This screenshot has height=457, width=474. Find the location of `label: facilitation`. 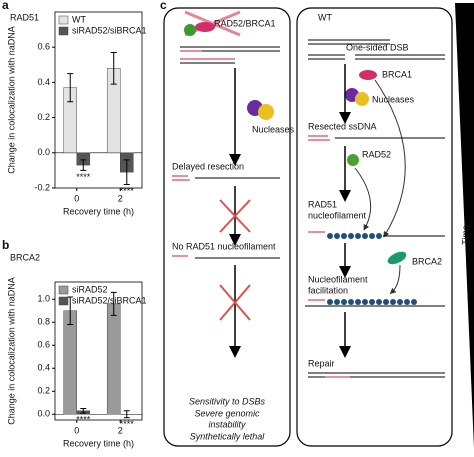

label: facilitation is located at coordinates (328, 290).